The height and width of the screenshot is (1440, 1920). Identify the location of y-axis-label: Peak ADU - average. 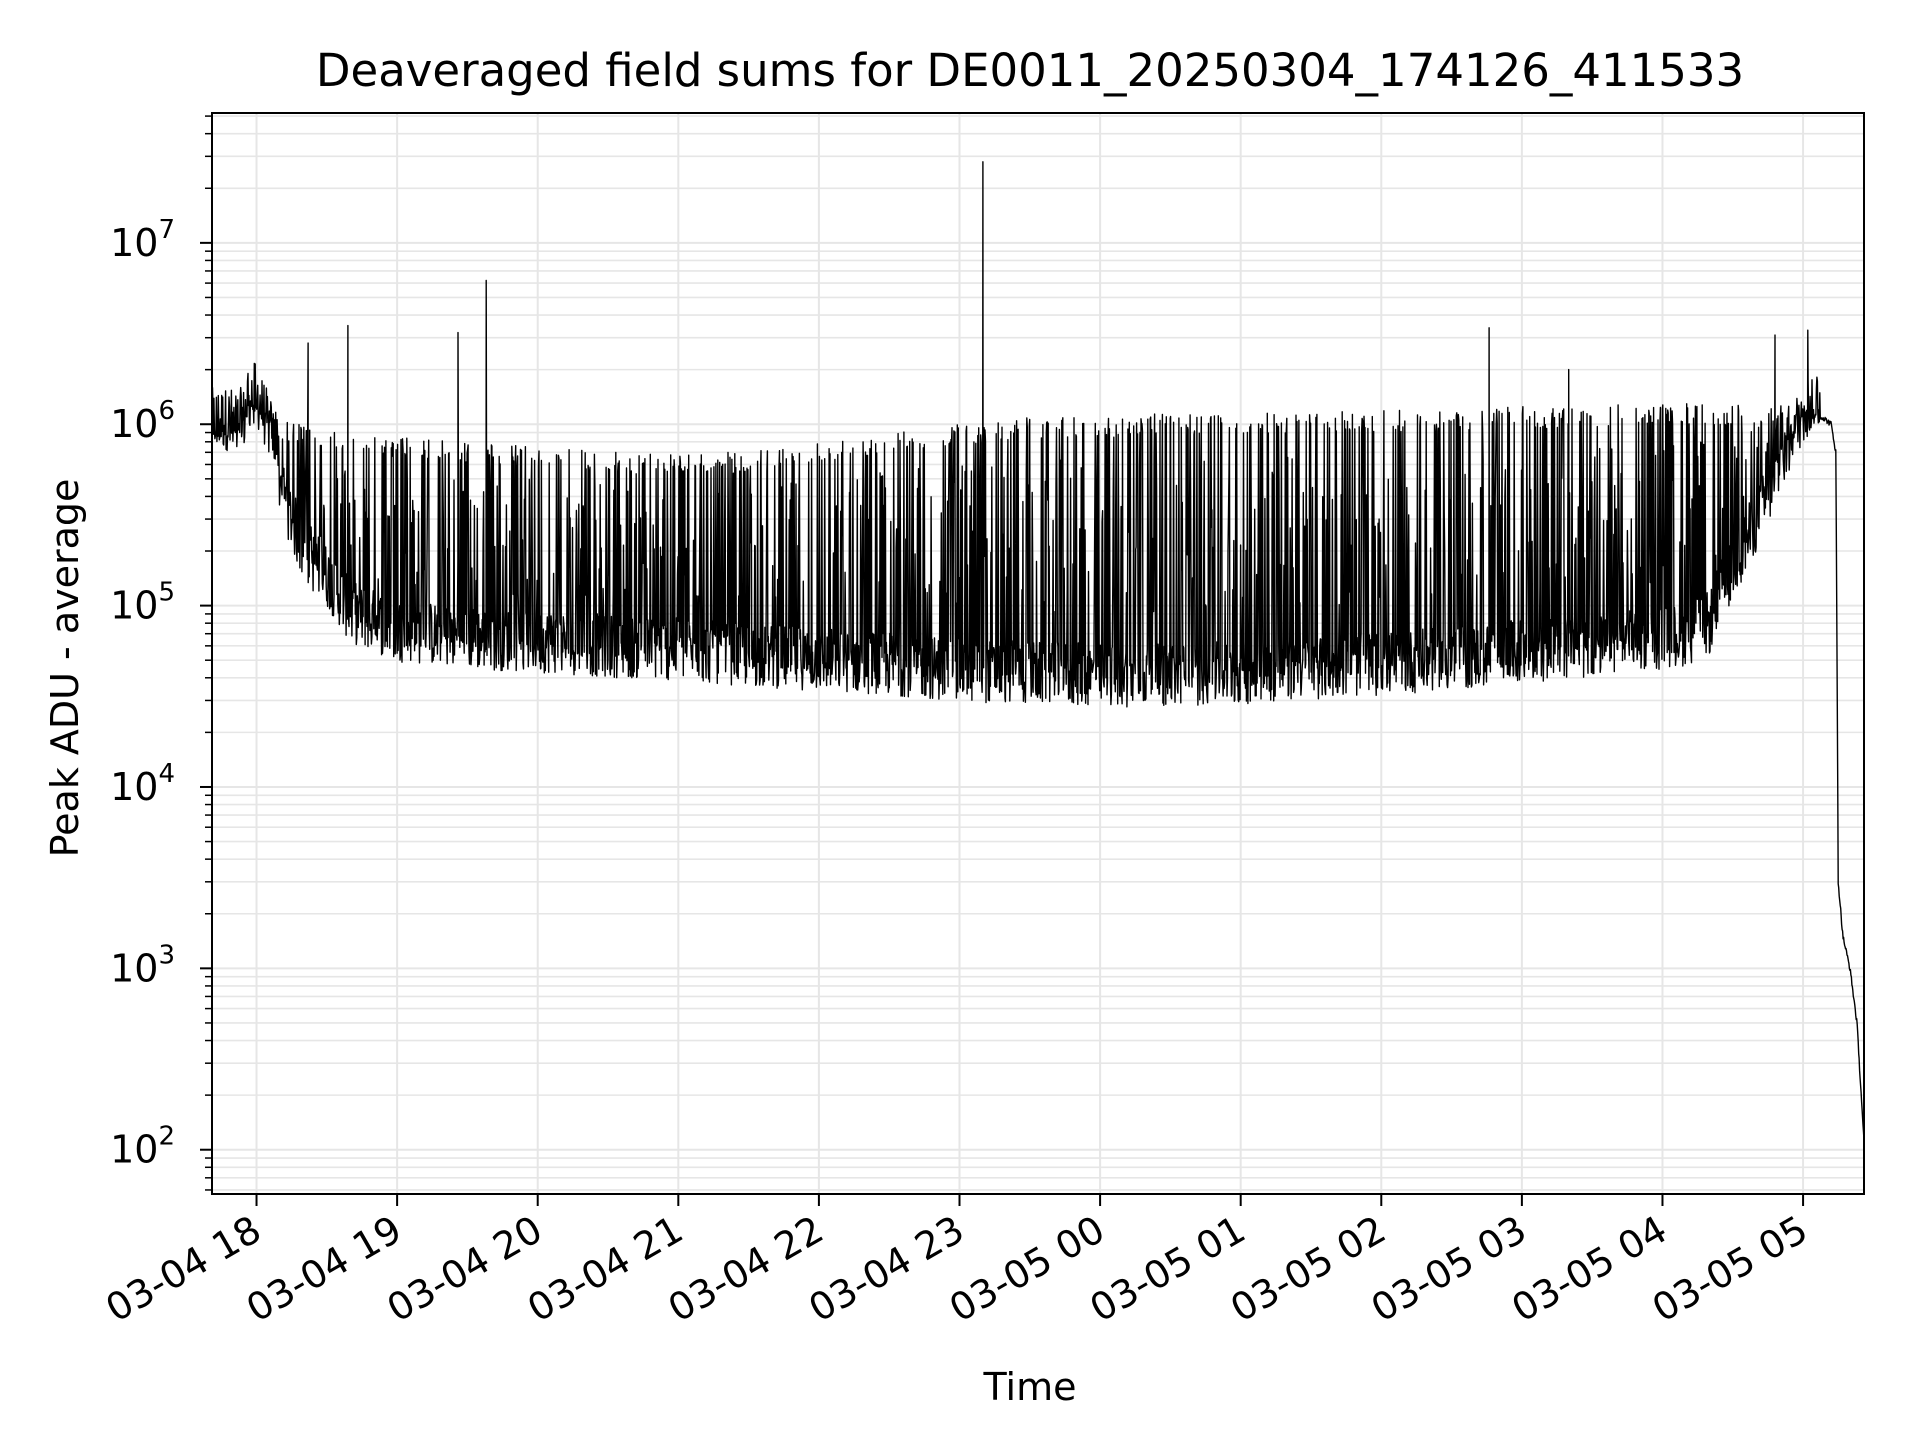
(65, 668).